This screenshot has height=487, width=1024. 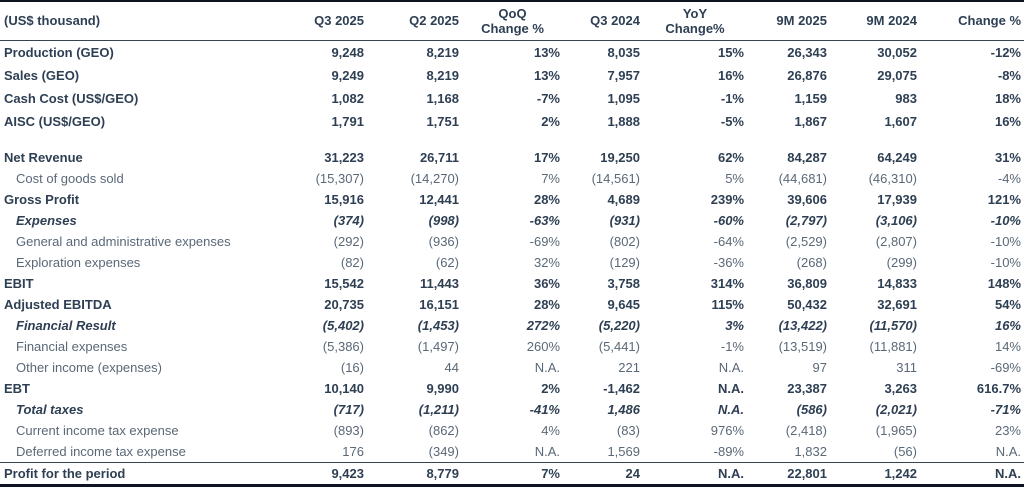 What do you see at coordinates (695, 28) in the screenshot?
I see `column-header-line: Change%` at bounding box center [695, 28].